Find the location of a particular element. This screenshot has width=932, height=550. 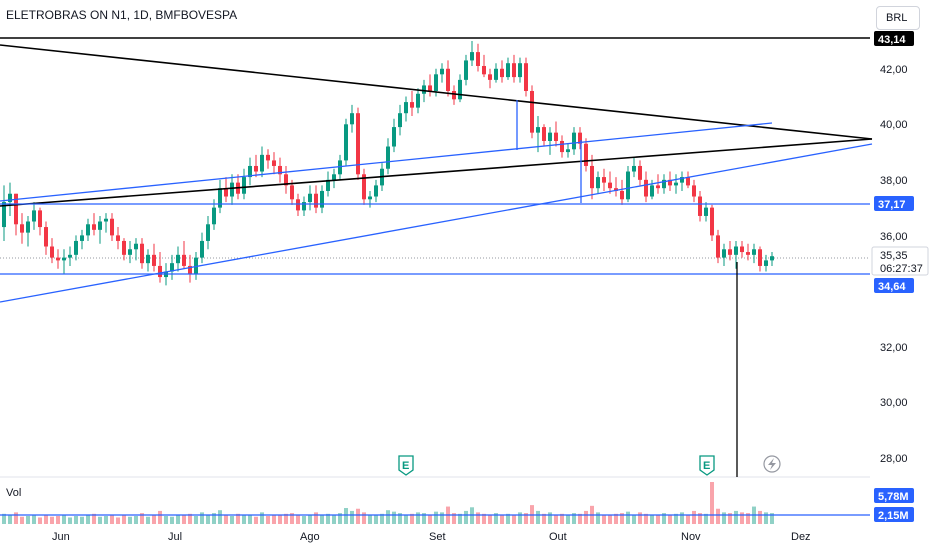

volume-bars is located at coordinates (388, 503).